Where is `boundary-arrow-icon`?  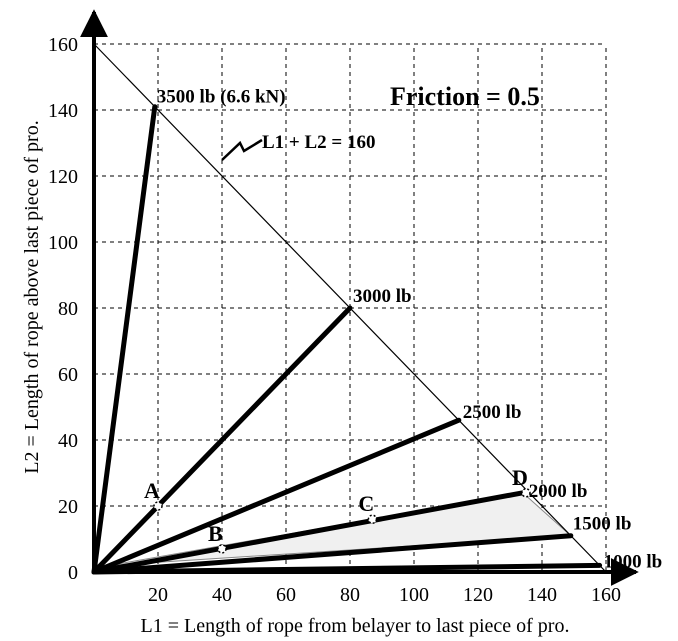
boundary-arrow-icon is located at coordinates (242, 149).